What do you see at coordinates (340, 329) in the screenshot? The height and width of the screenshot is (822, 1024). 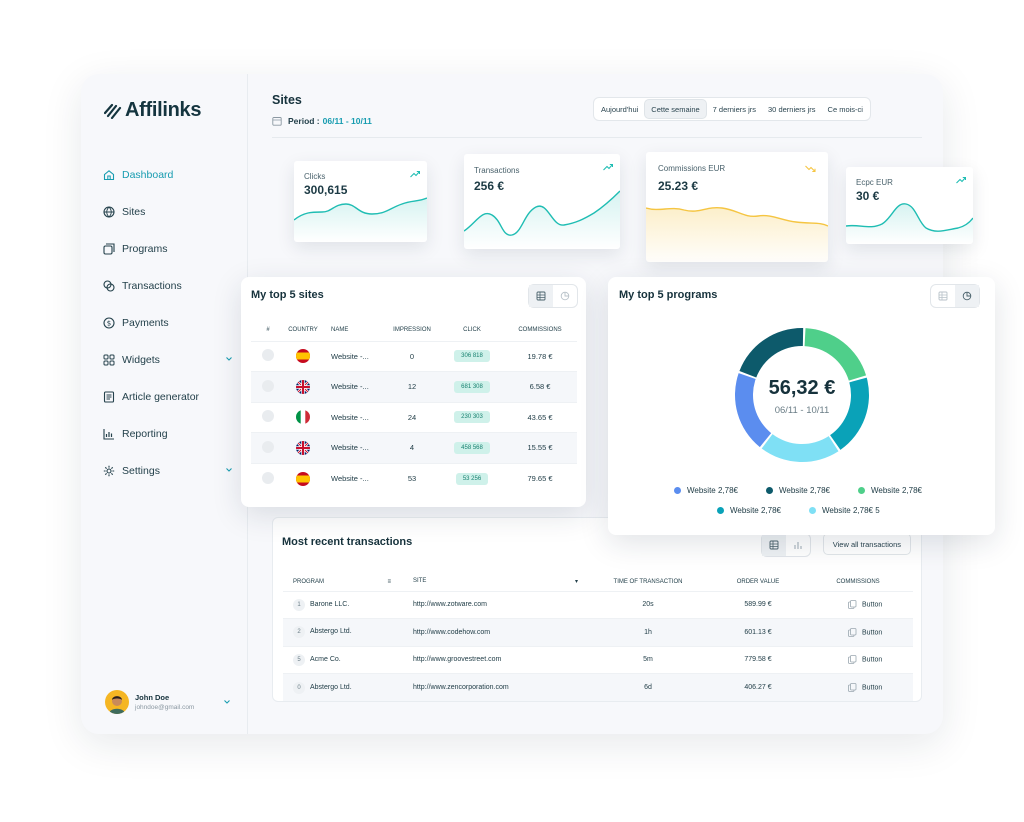 I see `column-header: NAME` at bounding box center [340, 329].